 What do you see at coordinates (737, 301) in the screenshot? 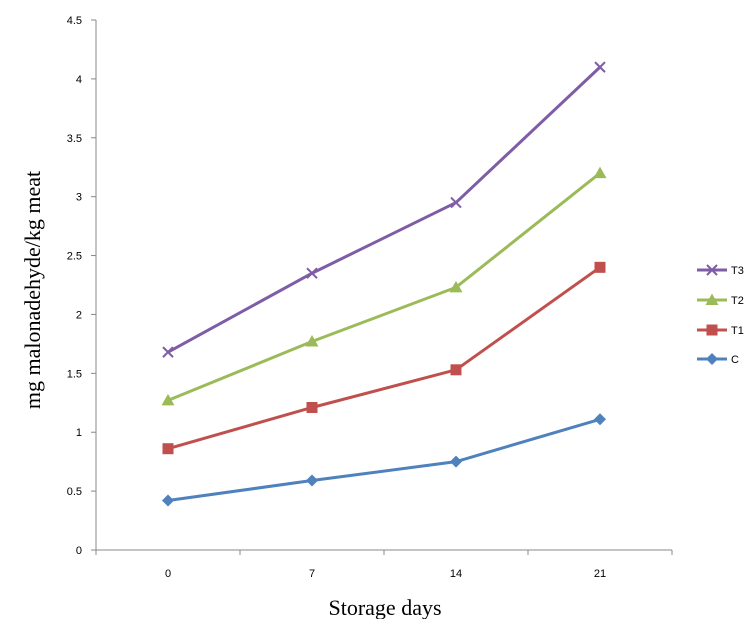
I see `legend-label: T2` at bounding box center [737, 301].